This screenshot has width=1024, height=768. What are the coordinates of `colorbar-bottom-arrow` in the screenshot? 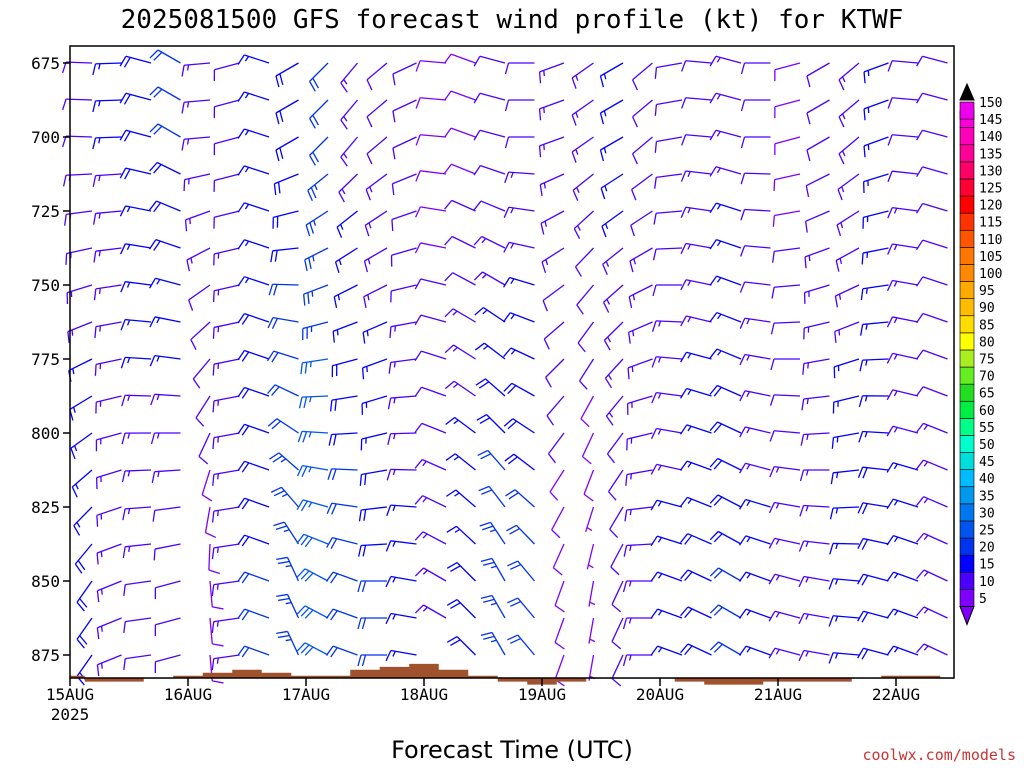 It's located at (967, 615).